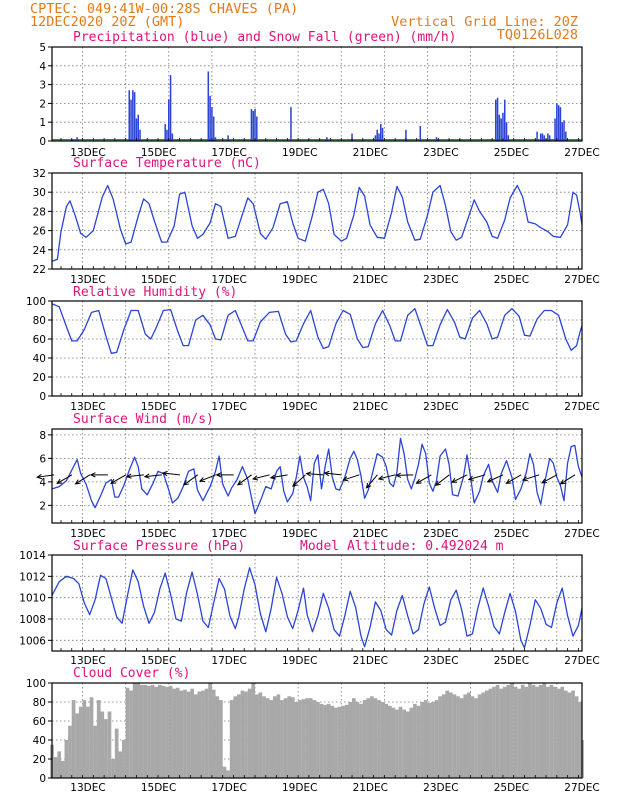 This screenshot has width=618, height=800. What do you see at coordinates (511, 534) in the screenshot?
I see `wind-xtick-label: 25DEC` at bounding box center [511, 534].